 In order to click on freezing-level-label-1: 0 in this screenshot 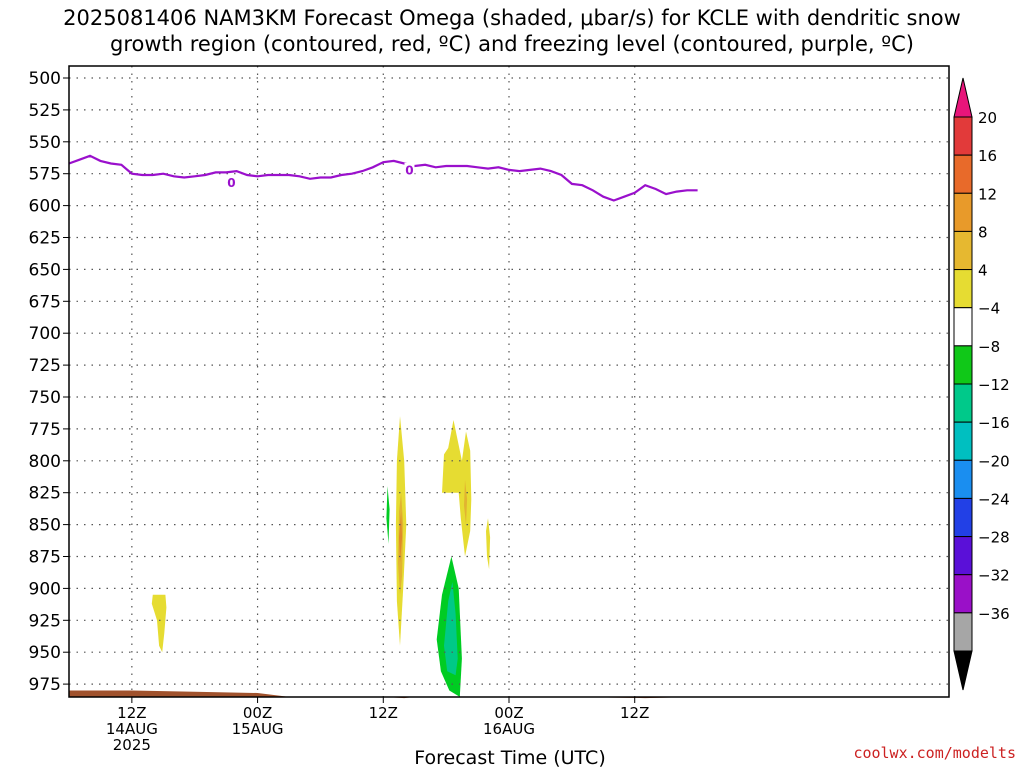, I will do `click(409, 170)`.